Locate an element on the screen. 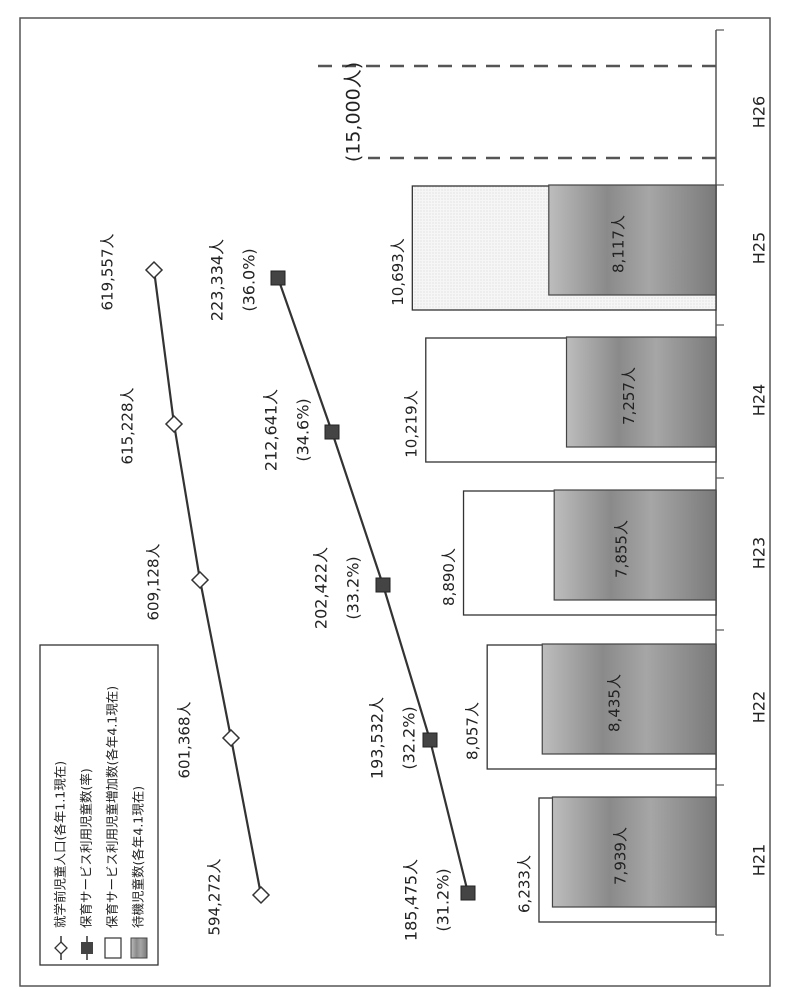 The width and height of the screenshot is (787, 1004). population-label: 594,272人 is located at coordinates (215, 896).